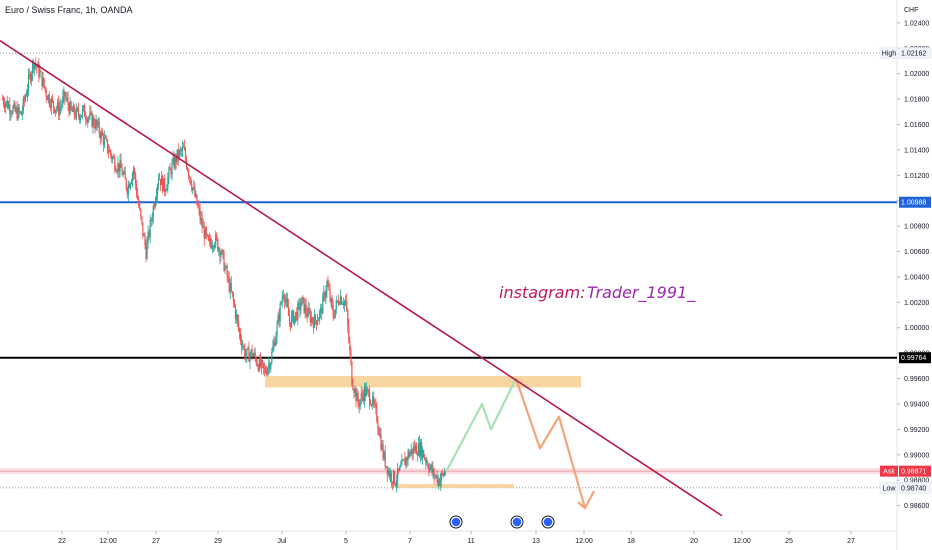 The height and width of the screenshot is (550, 932). Describe the element at coordinates (218, 541) in the screenshot. I see `time-tick-label: 29` at that location.